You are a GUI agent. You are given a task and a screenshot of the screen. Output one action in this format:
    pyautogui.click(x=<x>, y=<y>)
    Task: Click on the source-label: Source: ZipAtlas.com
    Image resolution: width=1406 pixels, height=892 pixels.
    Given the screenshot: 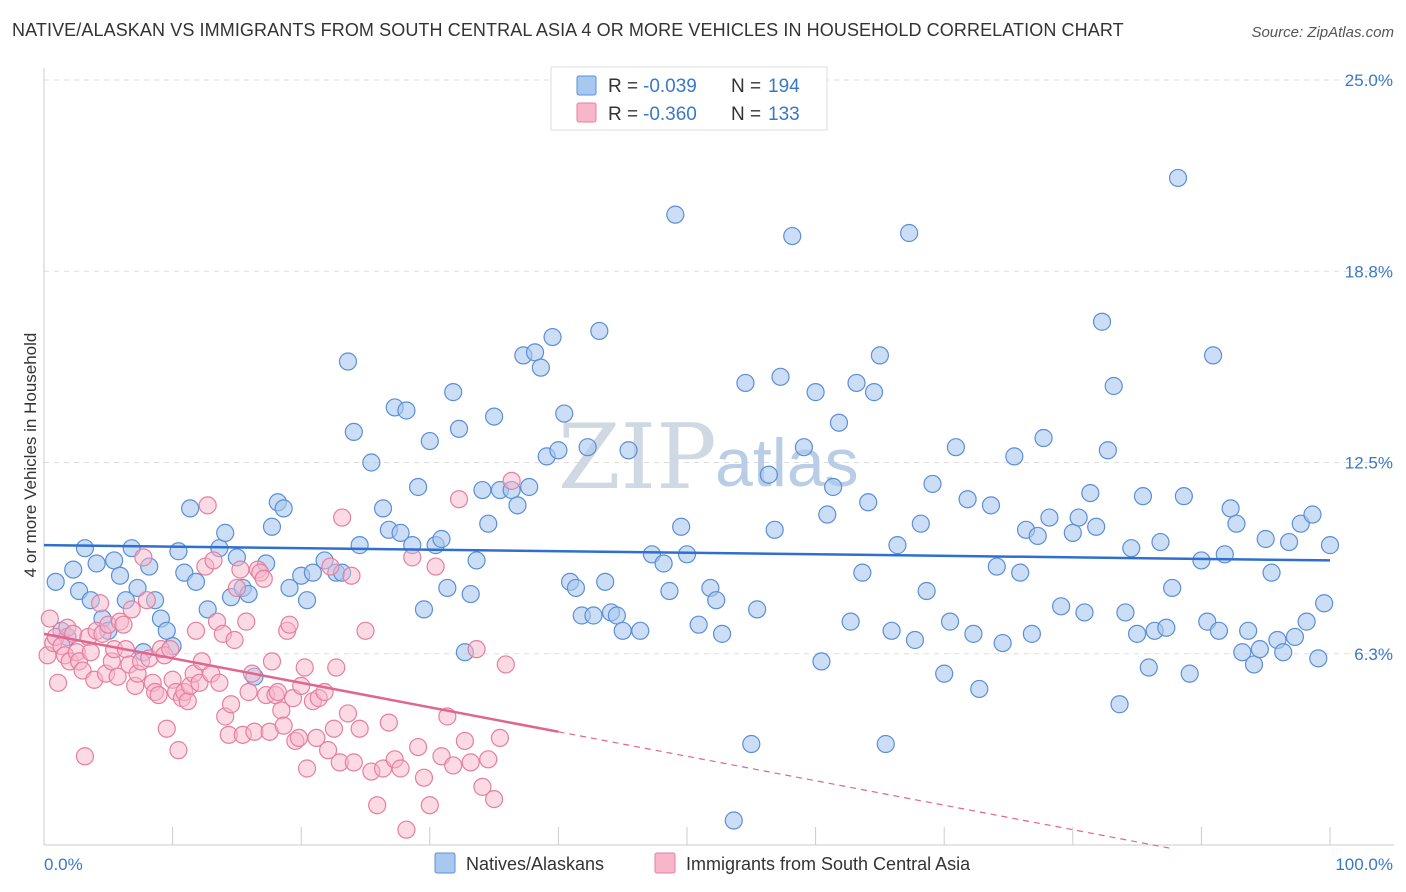 What is the action you would take?
    pyautogui.click(x=1322, y=32)
    